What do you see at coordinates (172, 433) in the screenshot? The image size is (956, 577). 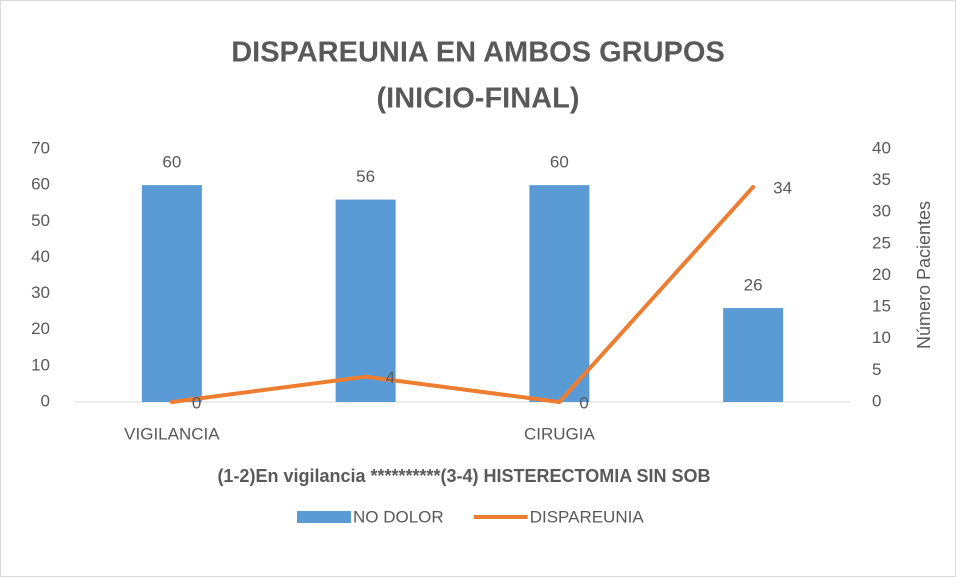 I see `x-tick-label: VIGILANCIA` at bounding box center [172, 433].